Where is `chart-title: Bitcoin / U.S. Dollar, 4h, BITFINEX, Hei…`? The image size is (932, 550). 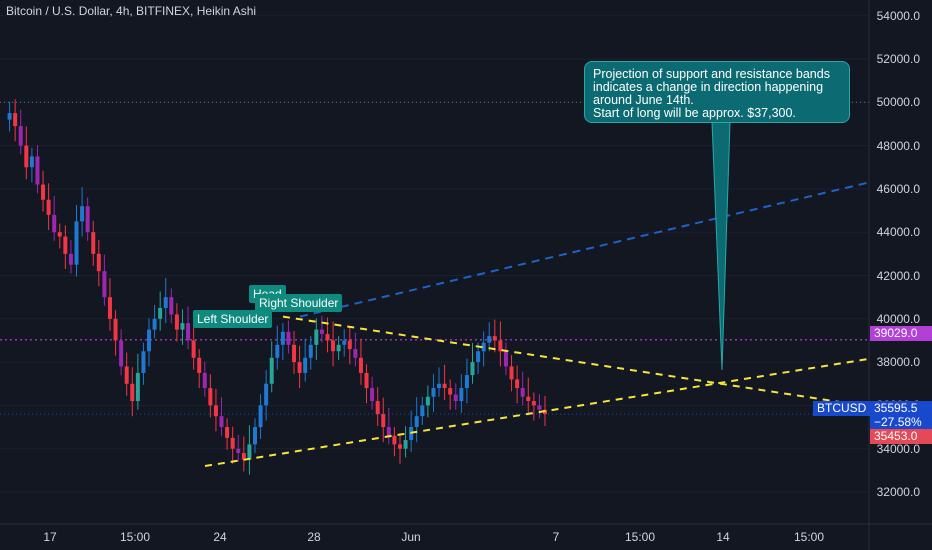 chart-title: Bitcoin / U.S. Dollar, 4h, BITFINEX, Hei… is located at coordinates (131, 11).